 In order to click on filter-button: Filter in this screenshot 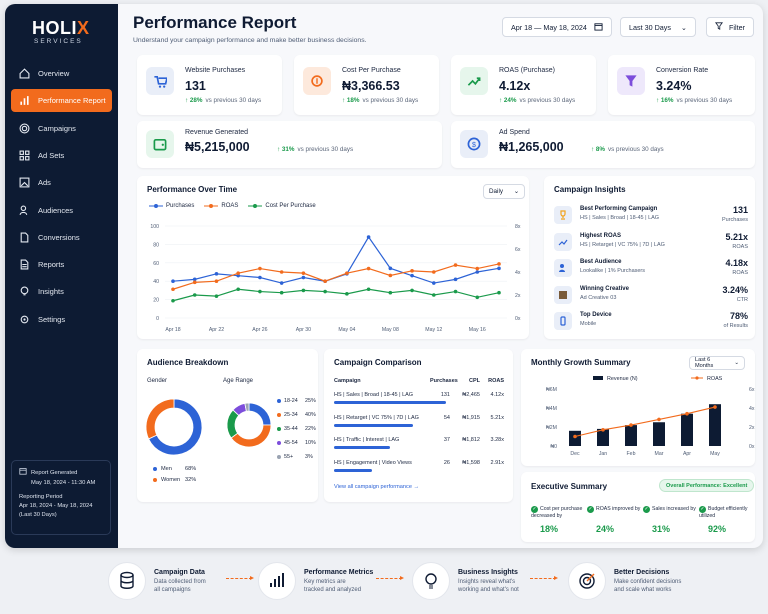, I will do `click(730, 27)`.